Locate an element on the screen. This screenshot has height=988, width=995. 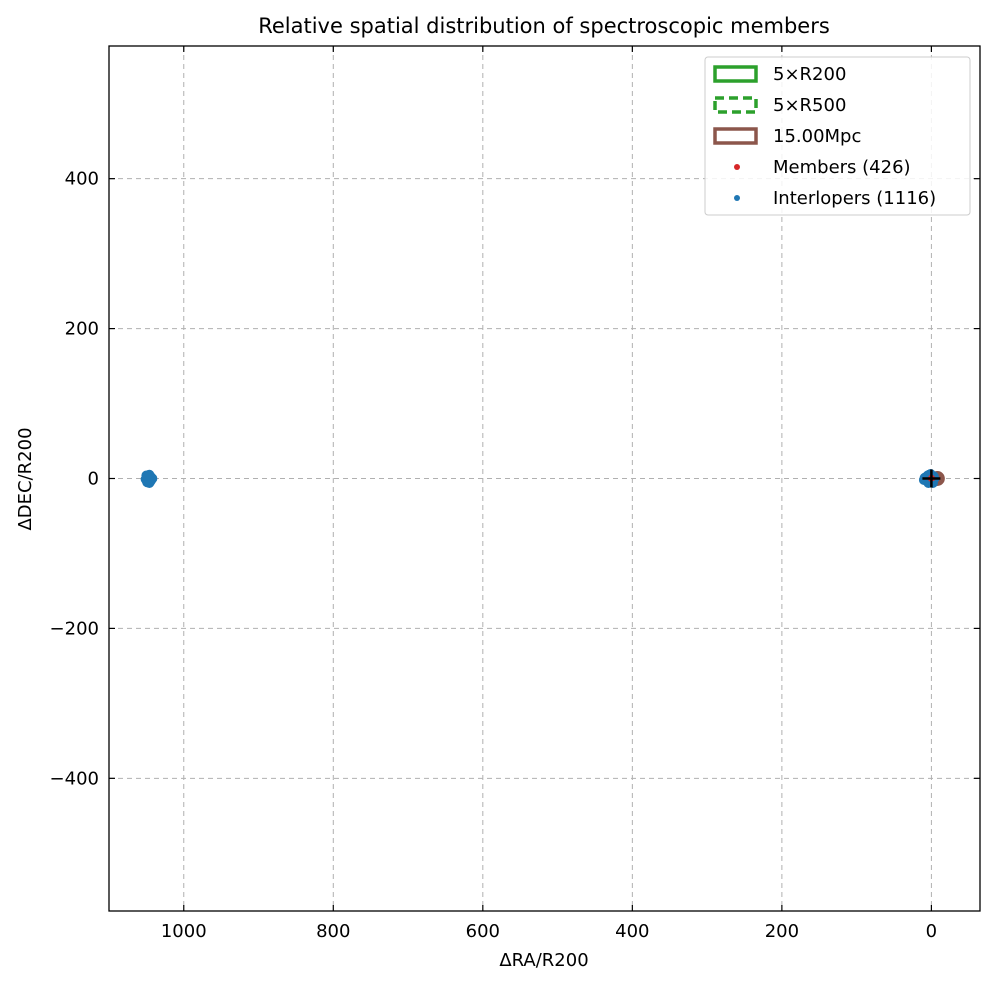
y-tick-label: −200 is located at coordinates (74, 628).